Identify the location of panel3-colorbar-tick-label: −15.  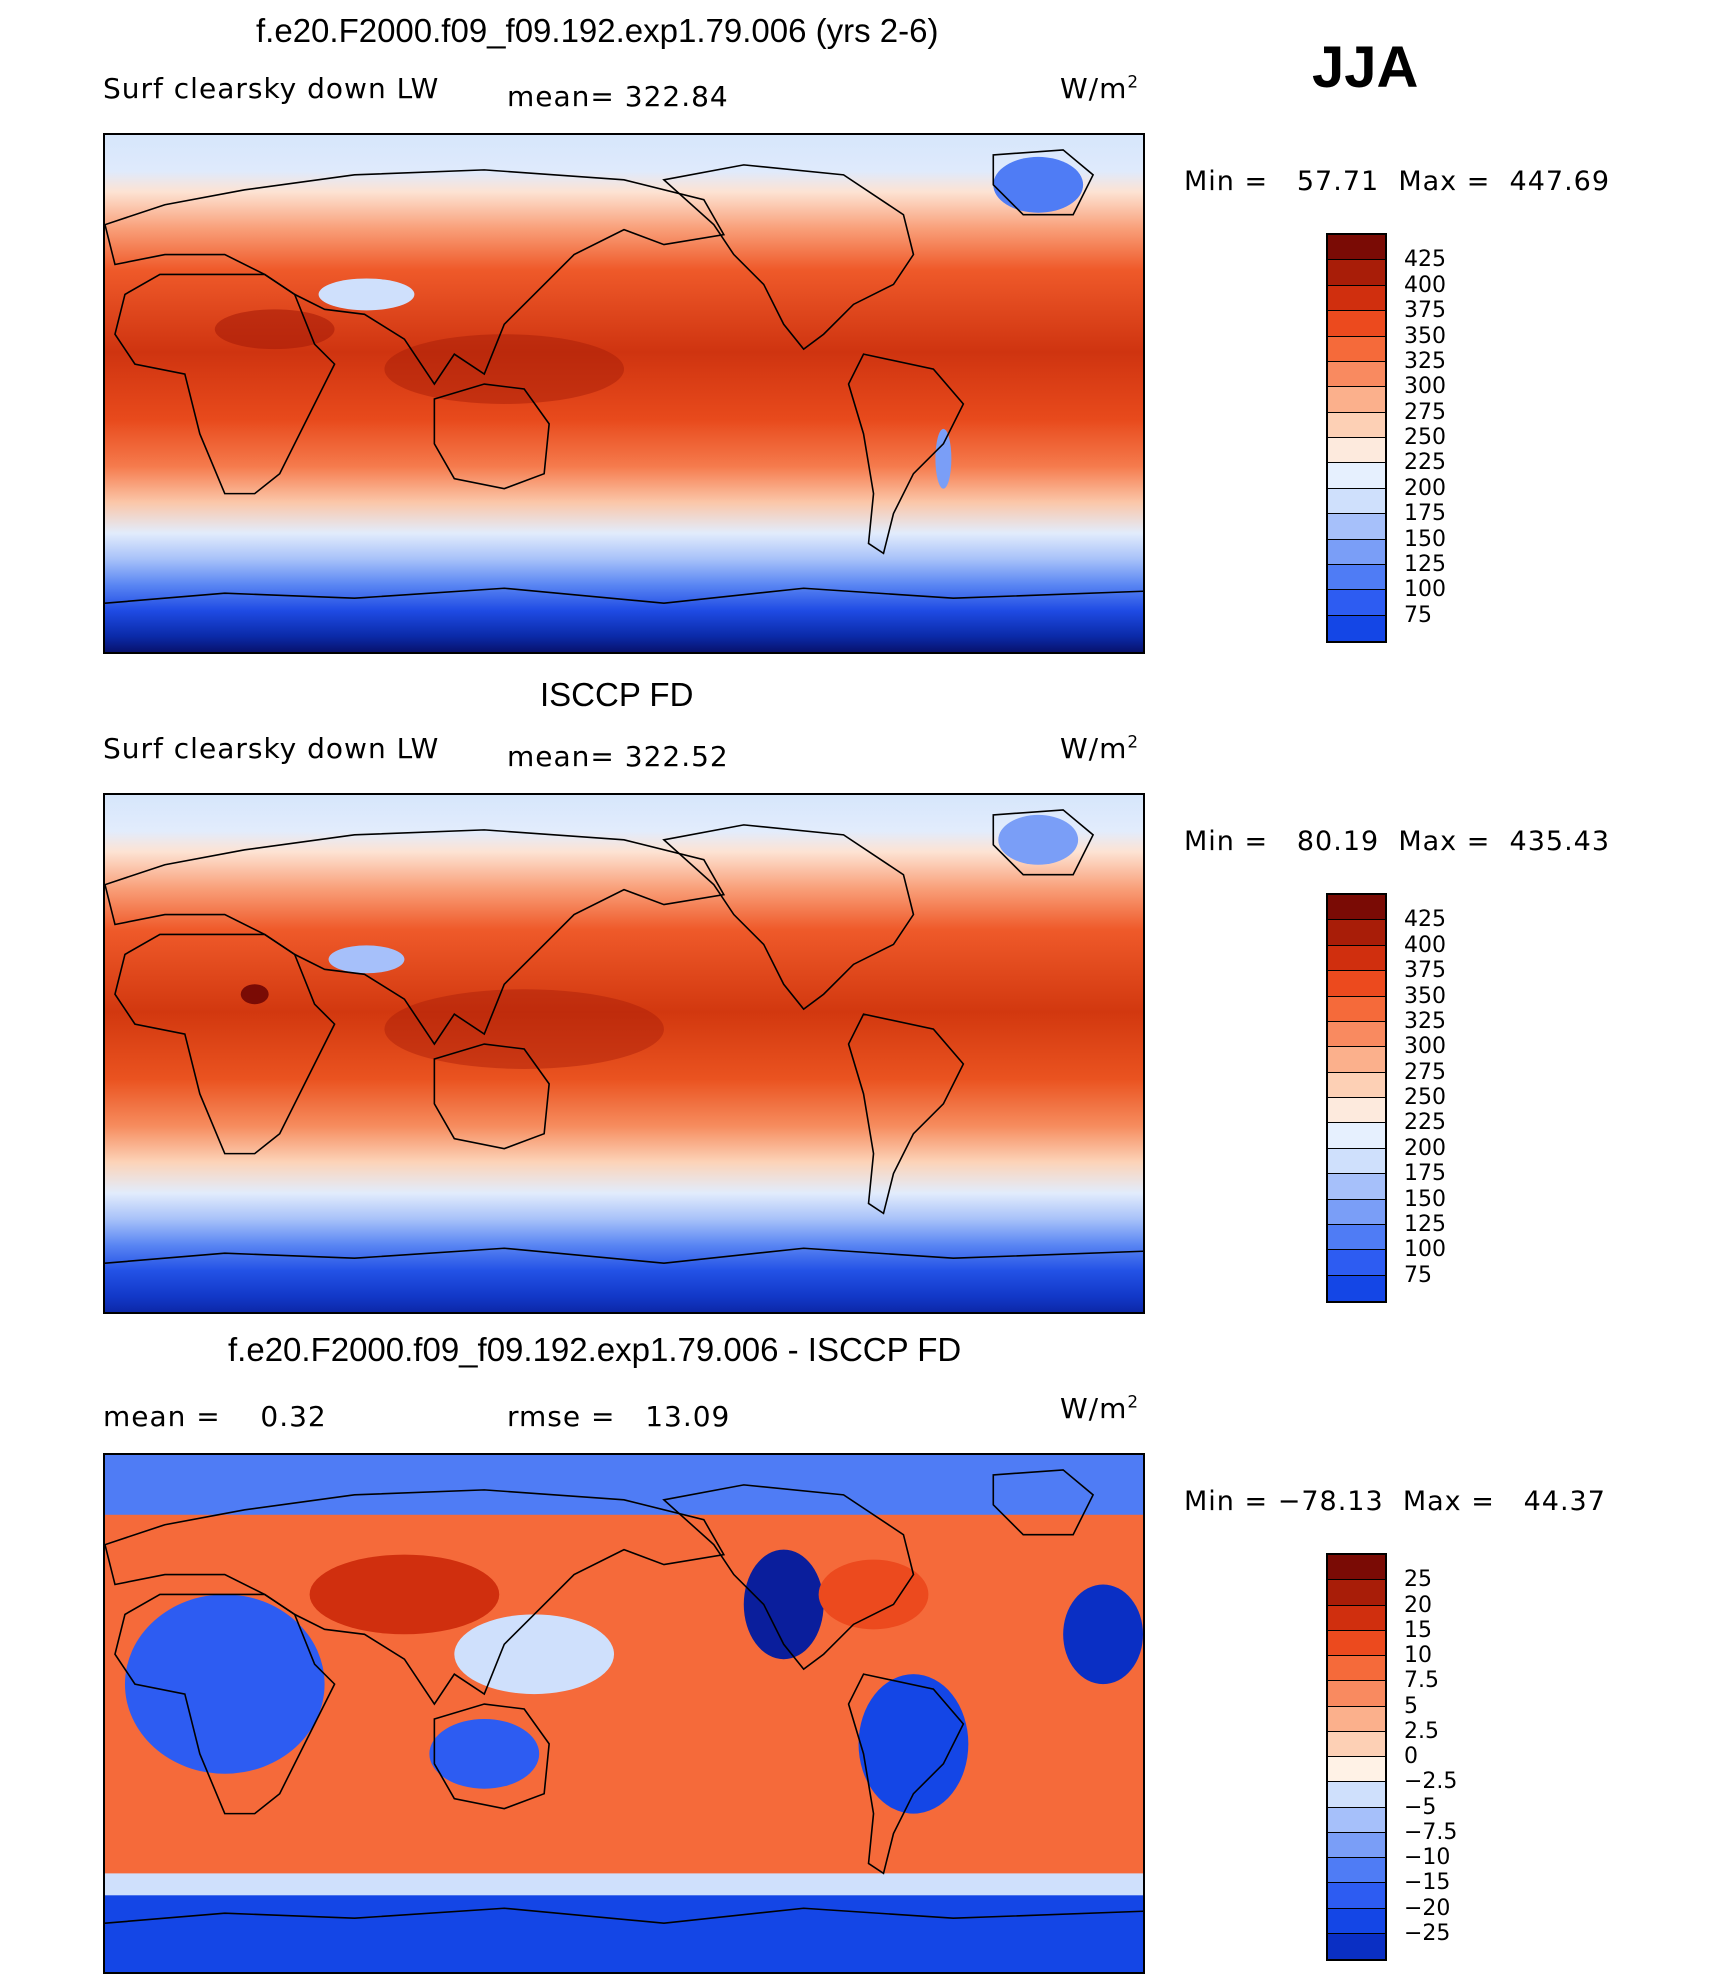
(1427, 1883).